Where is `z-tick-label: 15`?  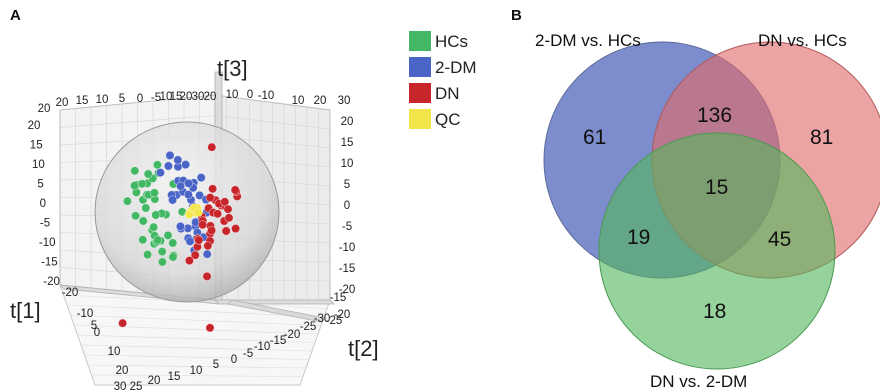
z-tick-label: 15 is located at coordinates (36, 146).